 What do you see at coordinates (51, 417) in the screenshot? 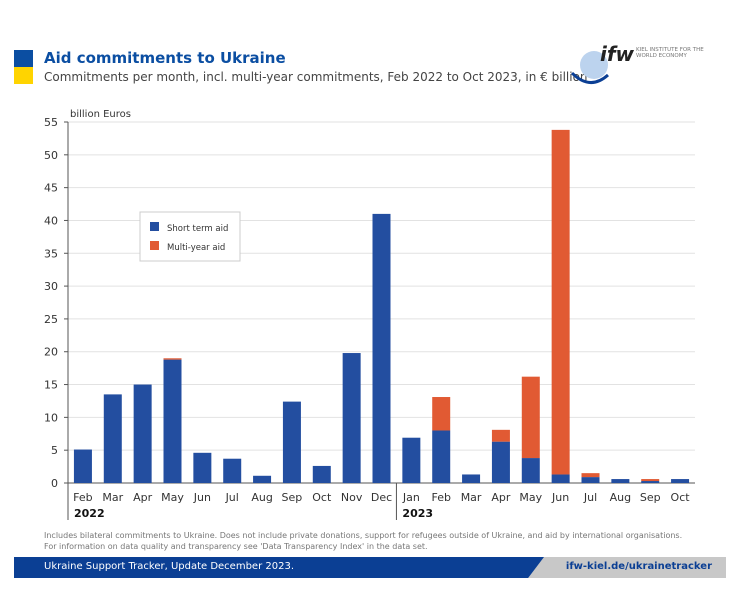
I see `y-tick-label: 10` at bounding box center [51, 417].